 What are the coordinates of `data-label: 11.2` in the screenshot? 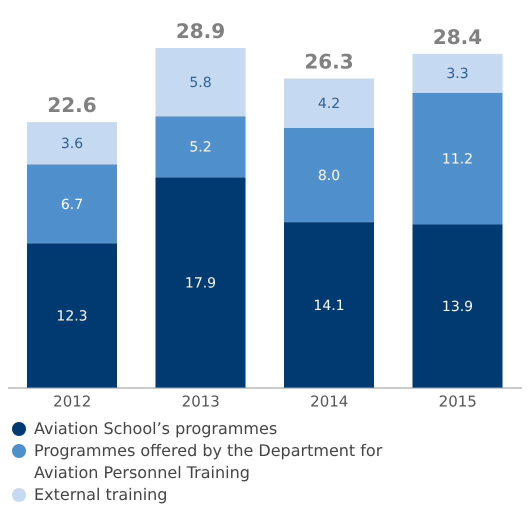 It's located at (458, 159).